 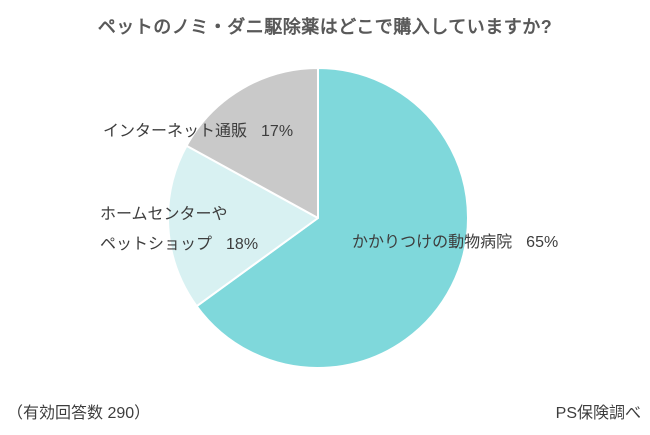 I want to click on slice-label-homecenter: ホームセンターや ペットショップ 18%, so click(x=179, y=230).